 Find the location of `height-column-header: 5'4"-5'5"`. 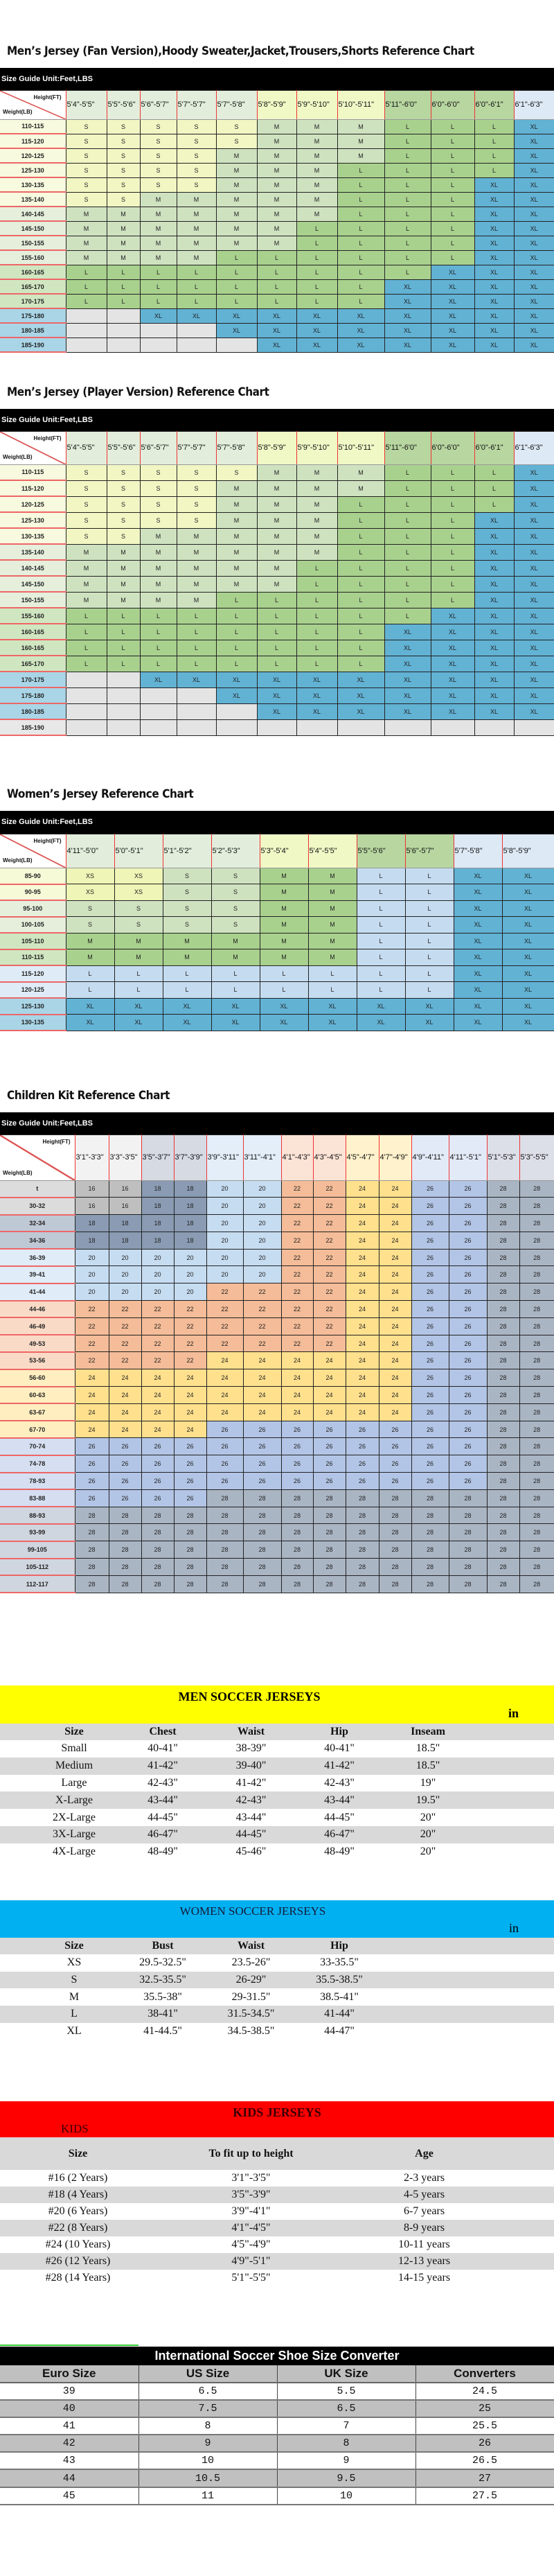

height-column-header: 5'4"-5'5" is located at coordinates (86, 447).